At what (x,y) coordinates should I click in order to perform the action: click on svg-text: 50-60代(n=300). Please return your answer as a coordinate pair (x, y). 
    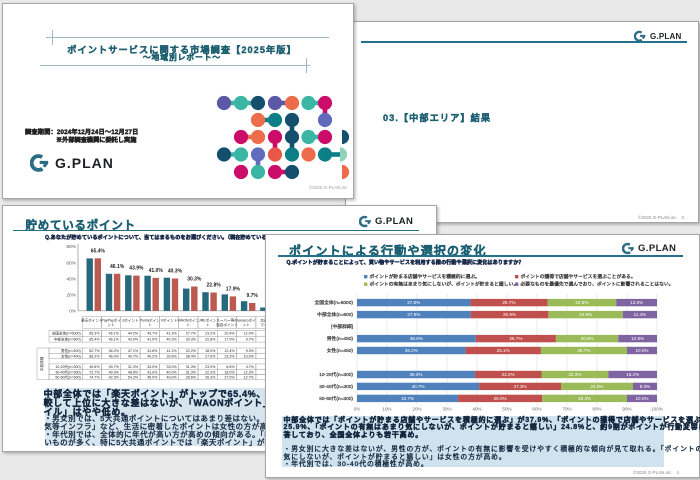
    Looking at the image, I should click on (336, 398).